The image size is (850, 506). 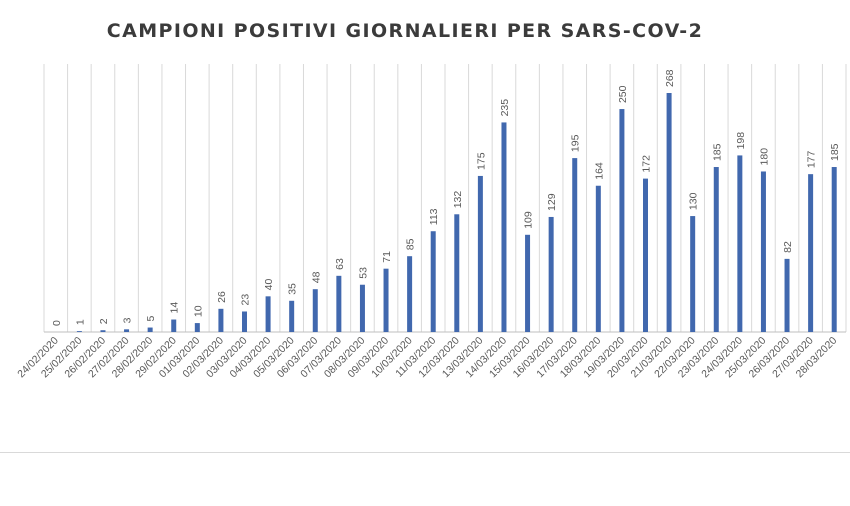 I want to click on data-label: 48, so click(x=316, y=277).